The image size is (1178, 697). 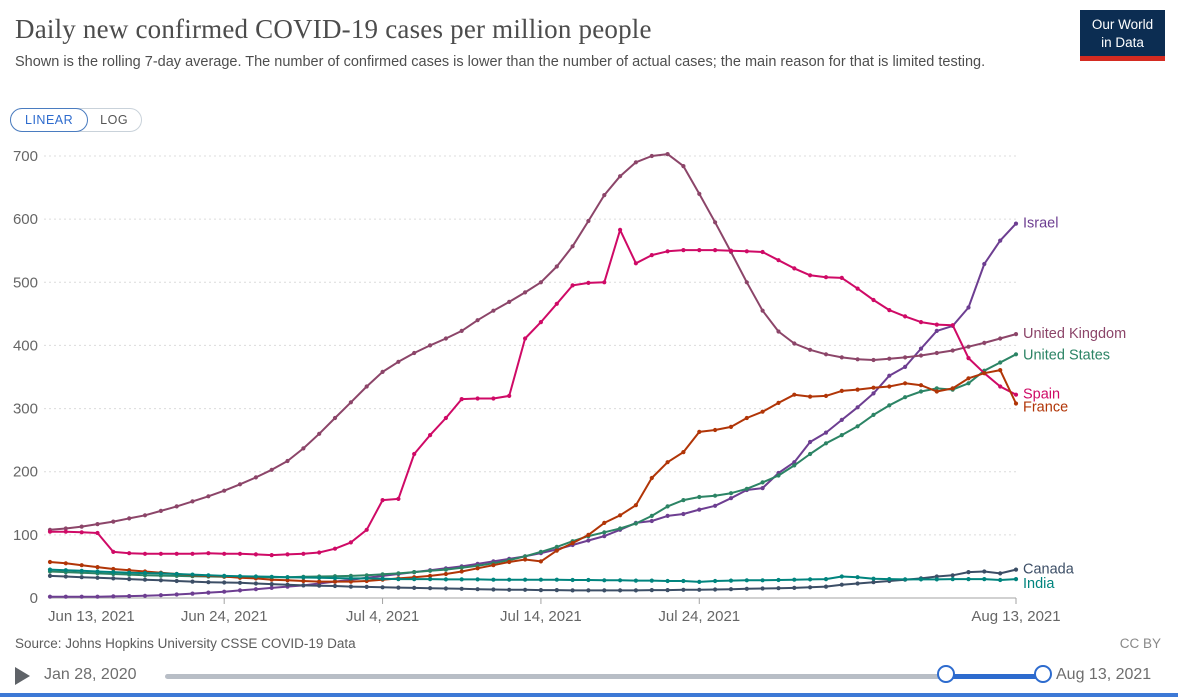 I want to click on owid-logo-line1: Our World, so click(x=1122, y=24).